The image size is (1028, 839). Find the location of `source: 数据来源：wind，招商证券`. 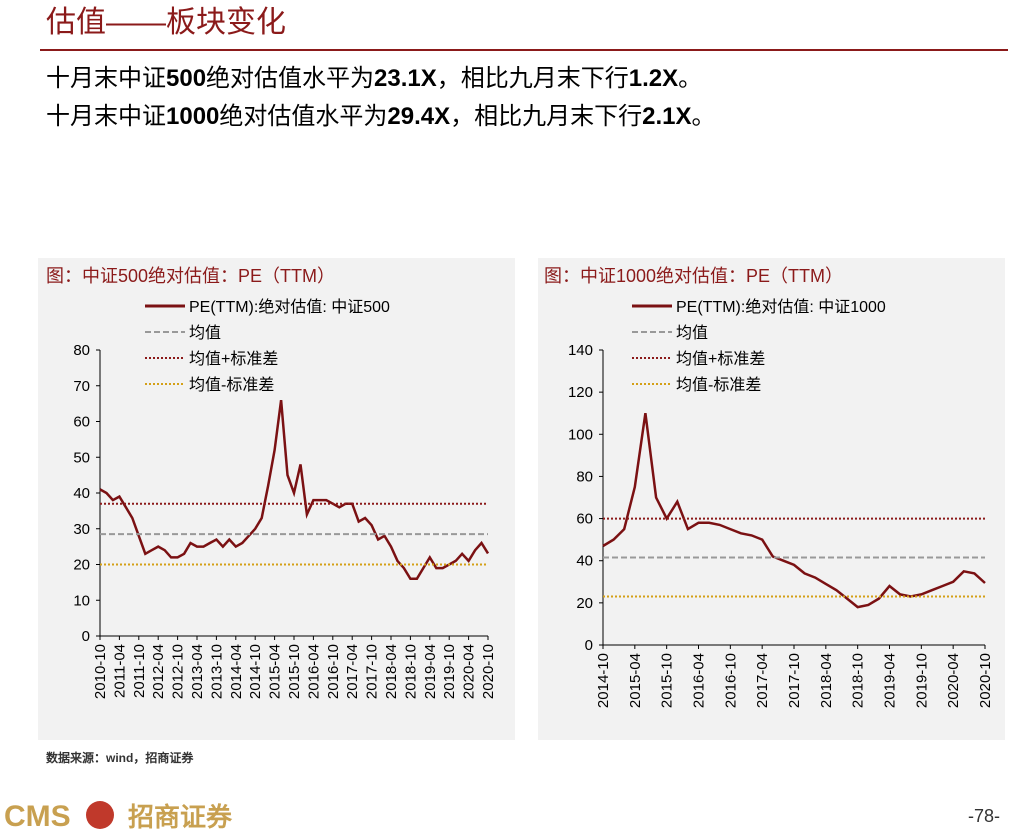

source: 数据来源：wind，招商证券 is located at coordinates (120, 757).